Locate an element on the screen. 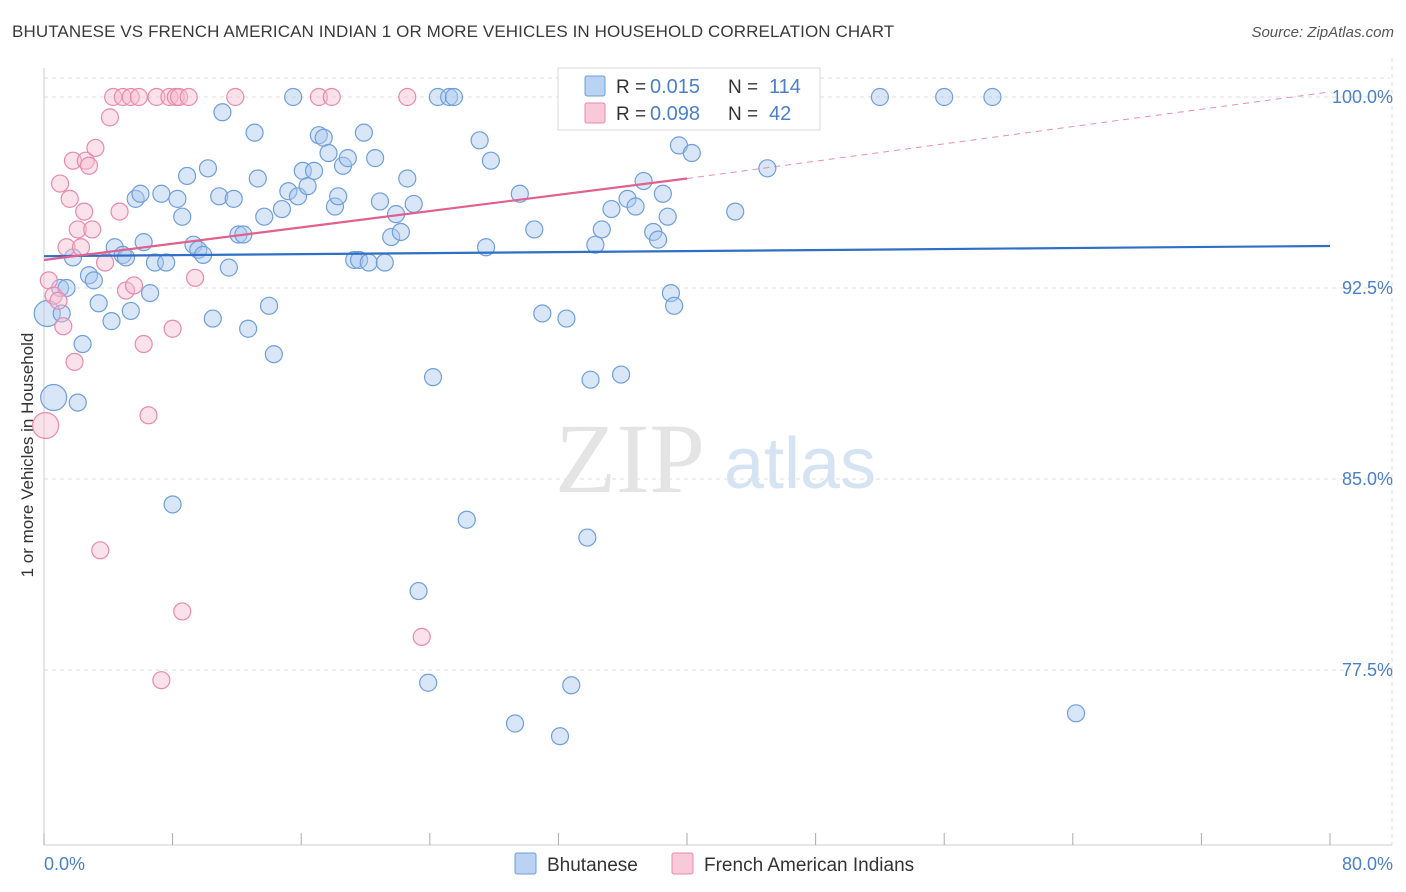  watermark-zip: ZIP is located at coordinates (630, 458).